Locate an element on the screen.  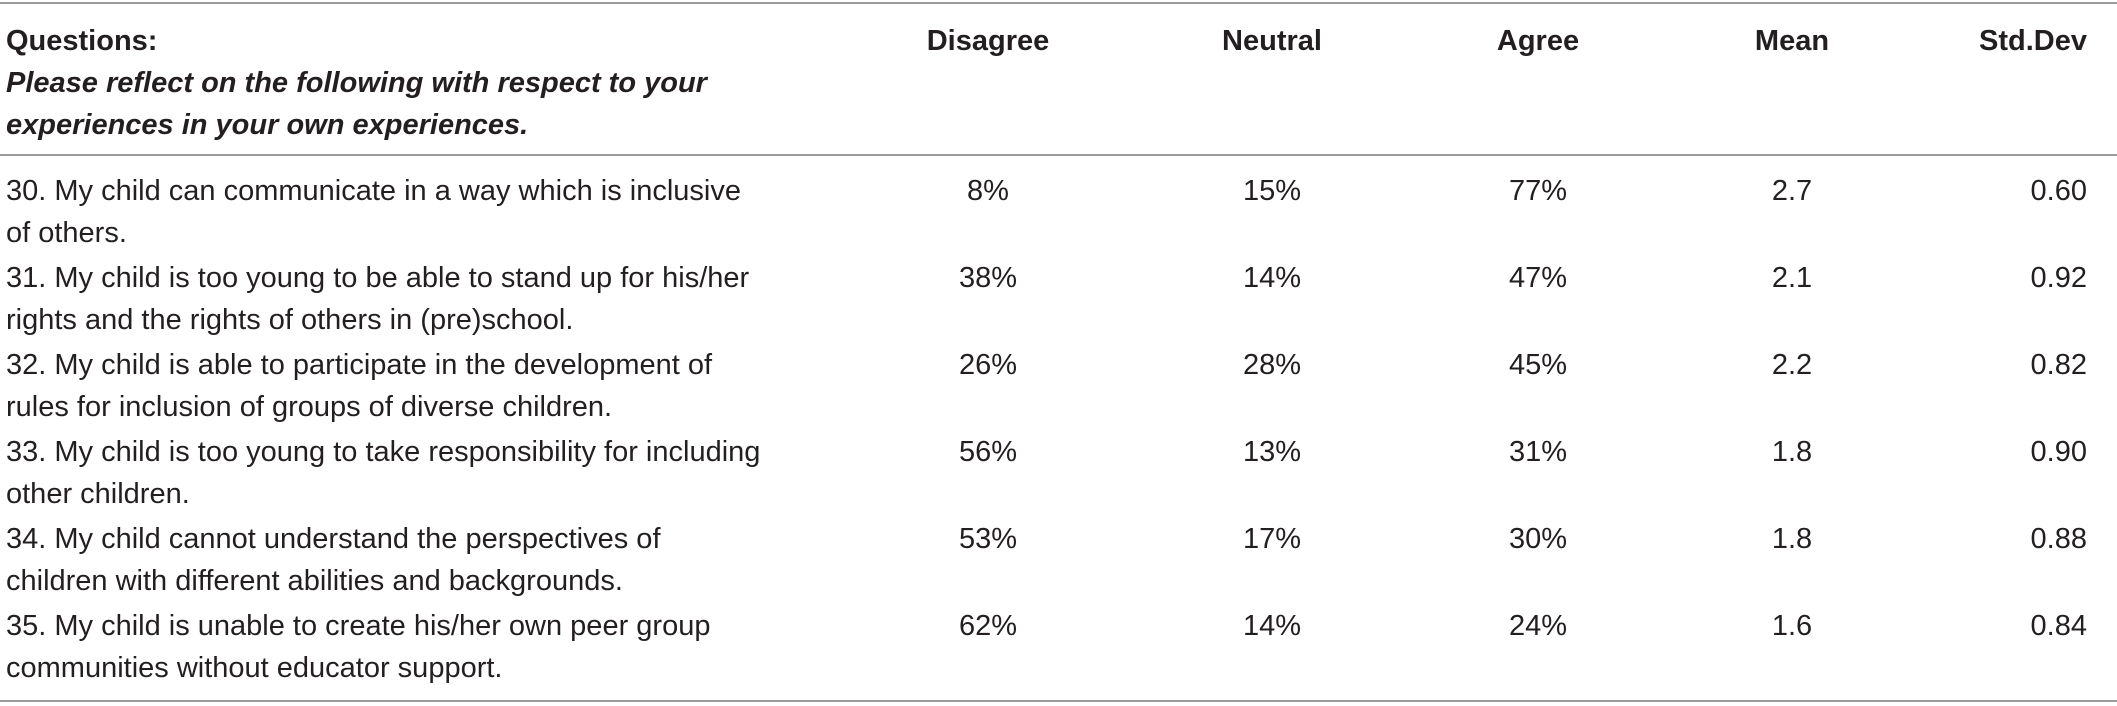
bottom-rule is located at coordinates (1058, 701).